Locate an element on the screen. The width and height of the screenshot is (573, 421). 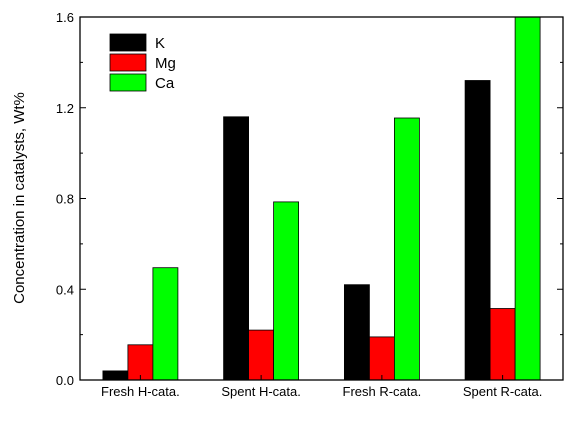
y-tick-label: 1.6 is located at coordinates (65, 17).